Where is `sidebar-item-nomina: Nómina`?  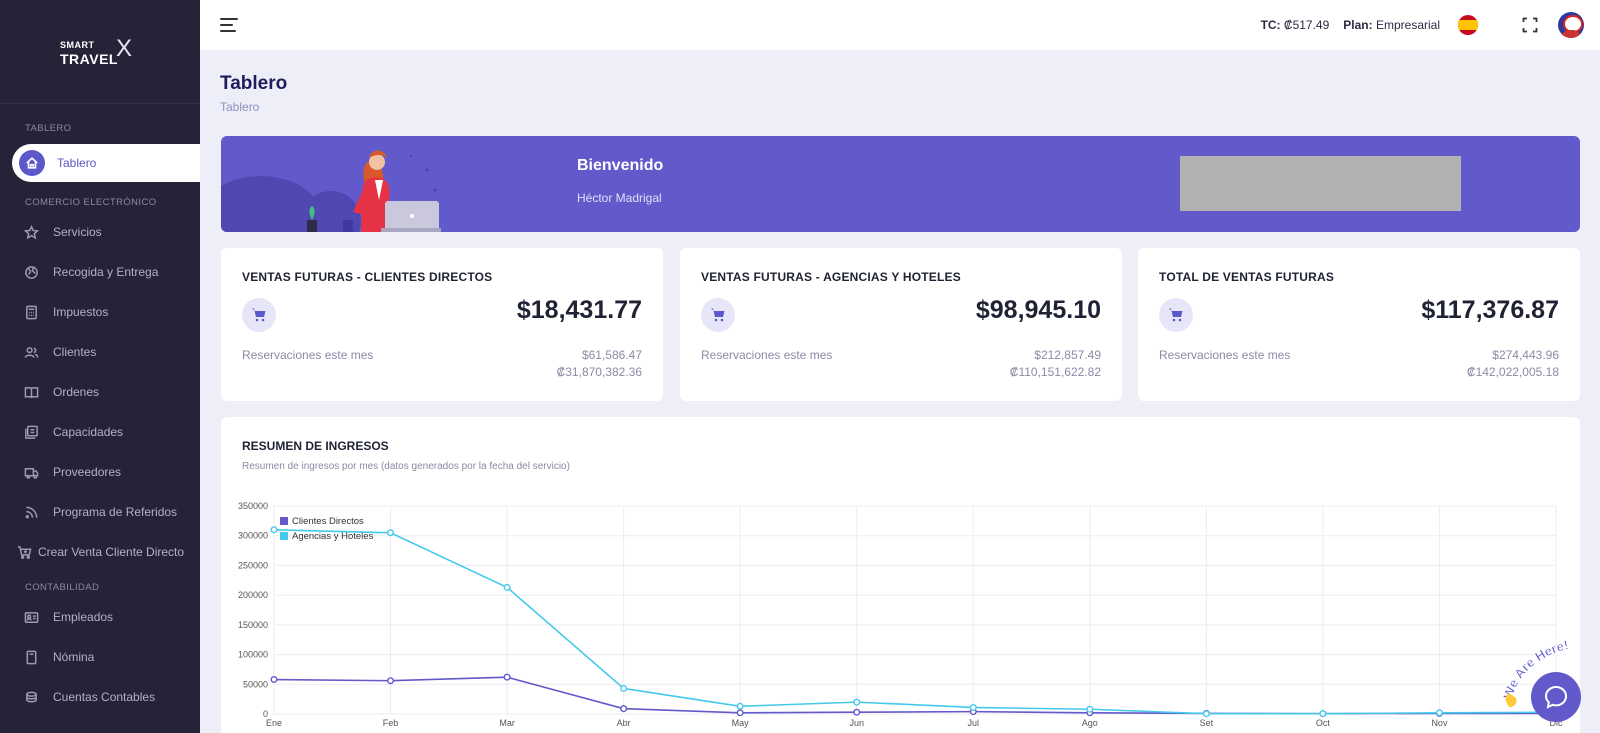
sidebar-item-nomina: Nómina is located at coordinates (100, 657).